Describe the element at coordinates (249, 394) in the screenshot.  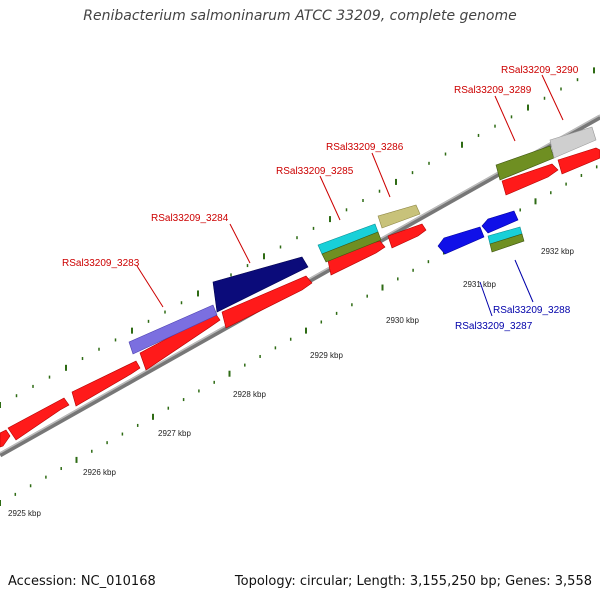
I see `tick-label: 2928 kbp` at that location.